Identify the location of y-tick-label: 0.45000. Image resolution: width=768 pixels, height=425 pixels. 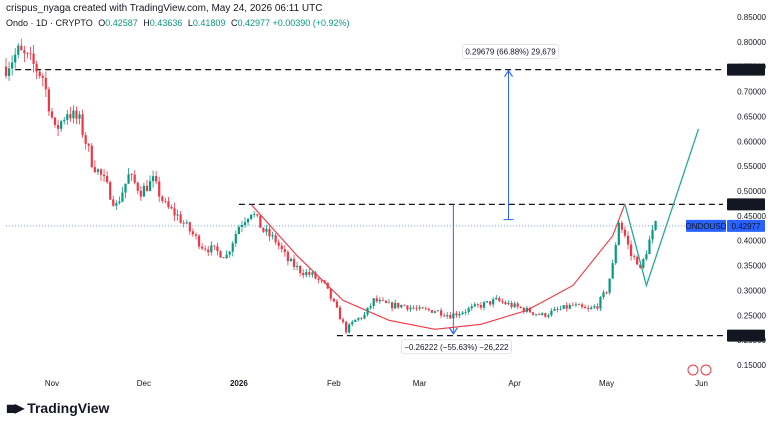
(751, 216).